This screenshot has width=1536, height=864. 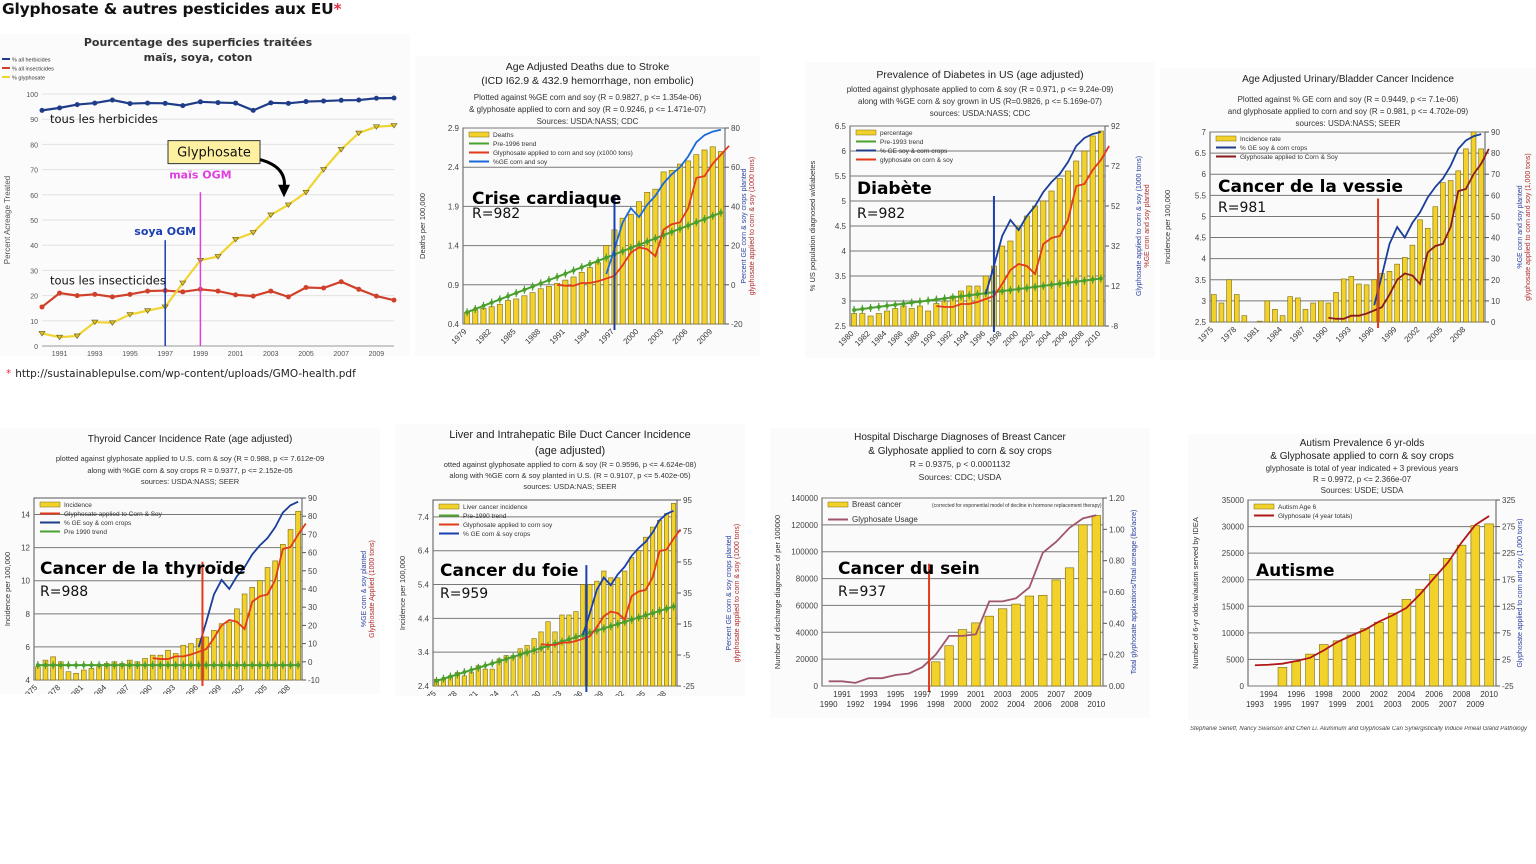 What do you see at coordinates (1509, 580) in the screenshot?
I see `y2-tick-label: 175` at bounding box center [1509, 580].